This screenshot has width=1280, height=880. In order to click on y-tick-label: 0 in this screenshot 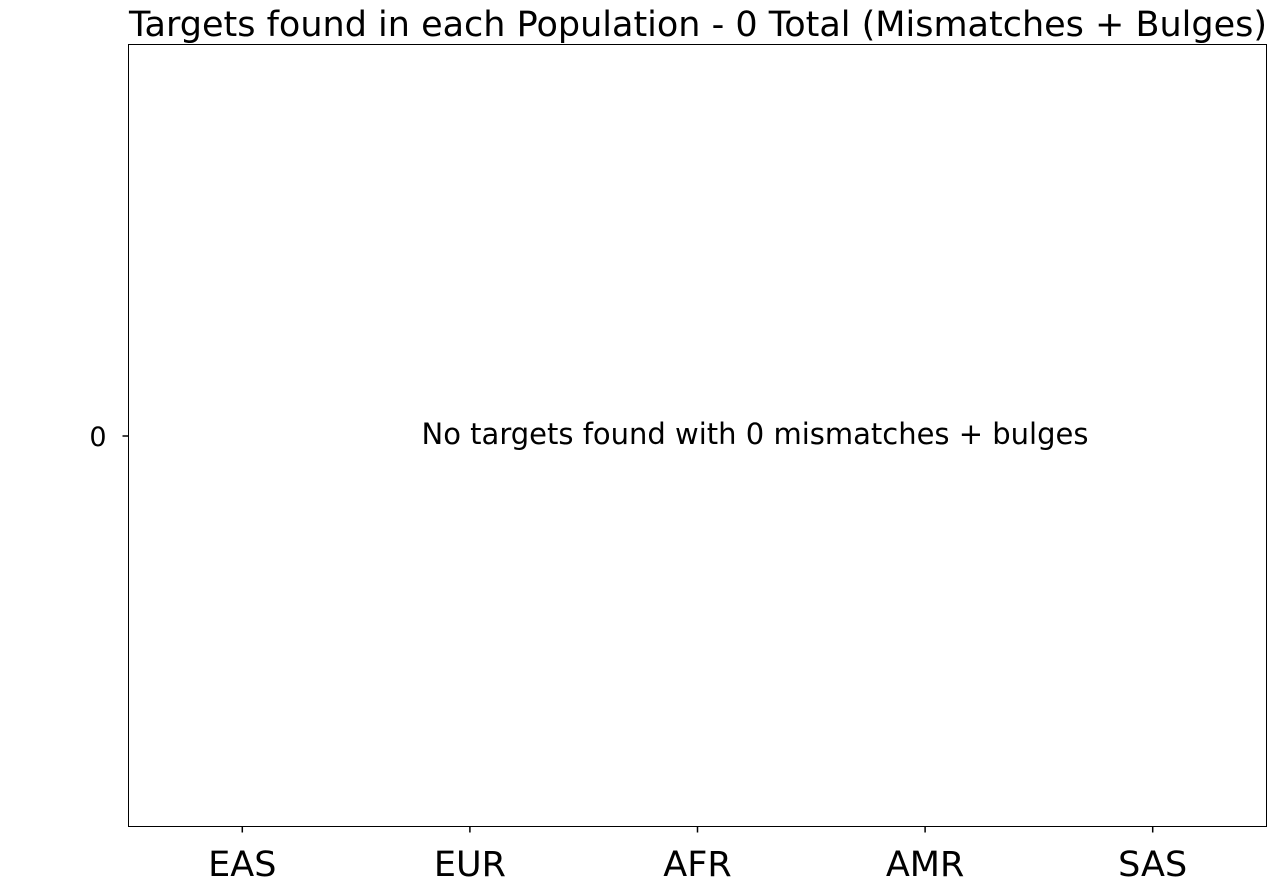, I will do `click(97, 437)`.